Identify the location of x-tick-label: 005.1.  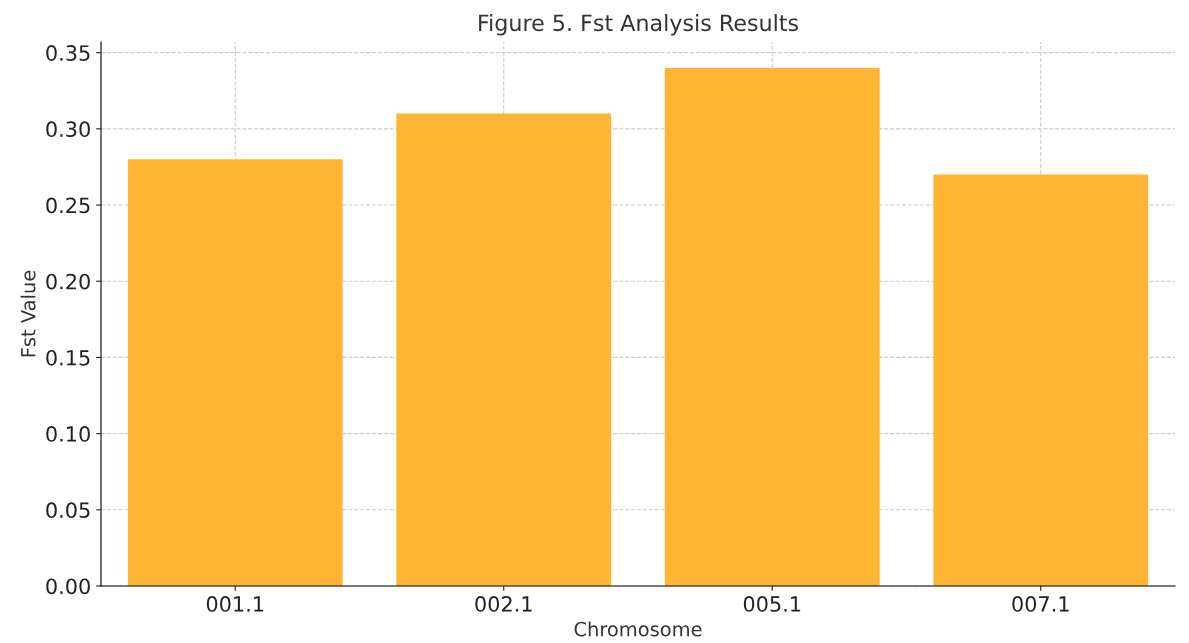
(772, 604).